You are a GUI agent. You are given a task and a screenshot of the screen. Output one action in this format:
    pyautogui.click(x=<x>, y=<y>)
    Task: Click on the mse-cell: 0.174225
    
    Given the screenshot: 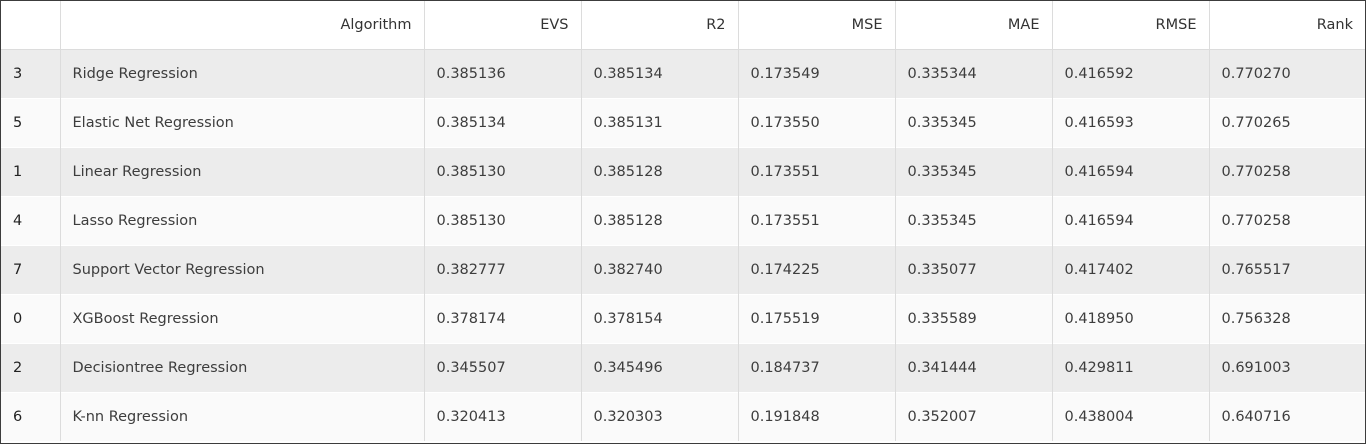 What is the action you would take?
    pyautogui.click(x=816, y=269)
    